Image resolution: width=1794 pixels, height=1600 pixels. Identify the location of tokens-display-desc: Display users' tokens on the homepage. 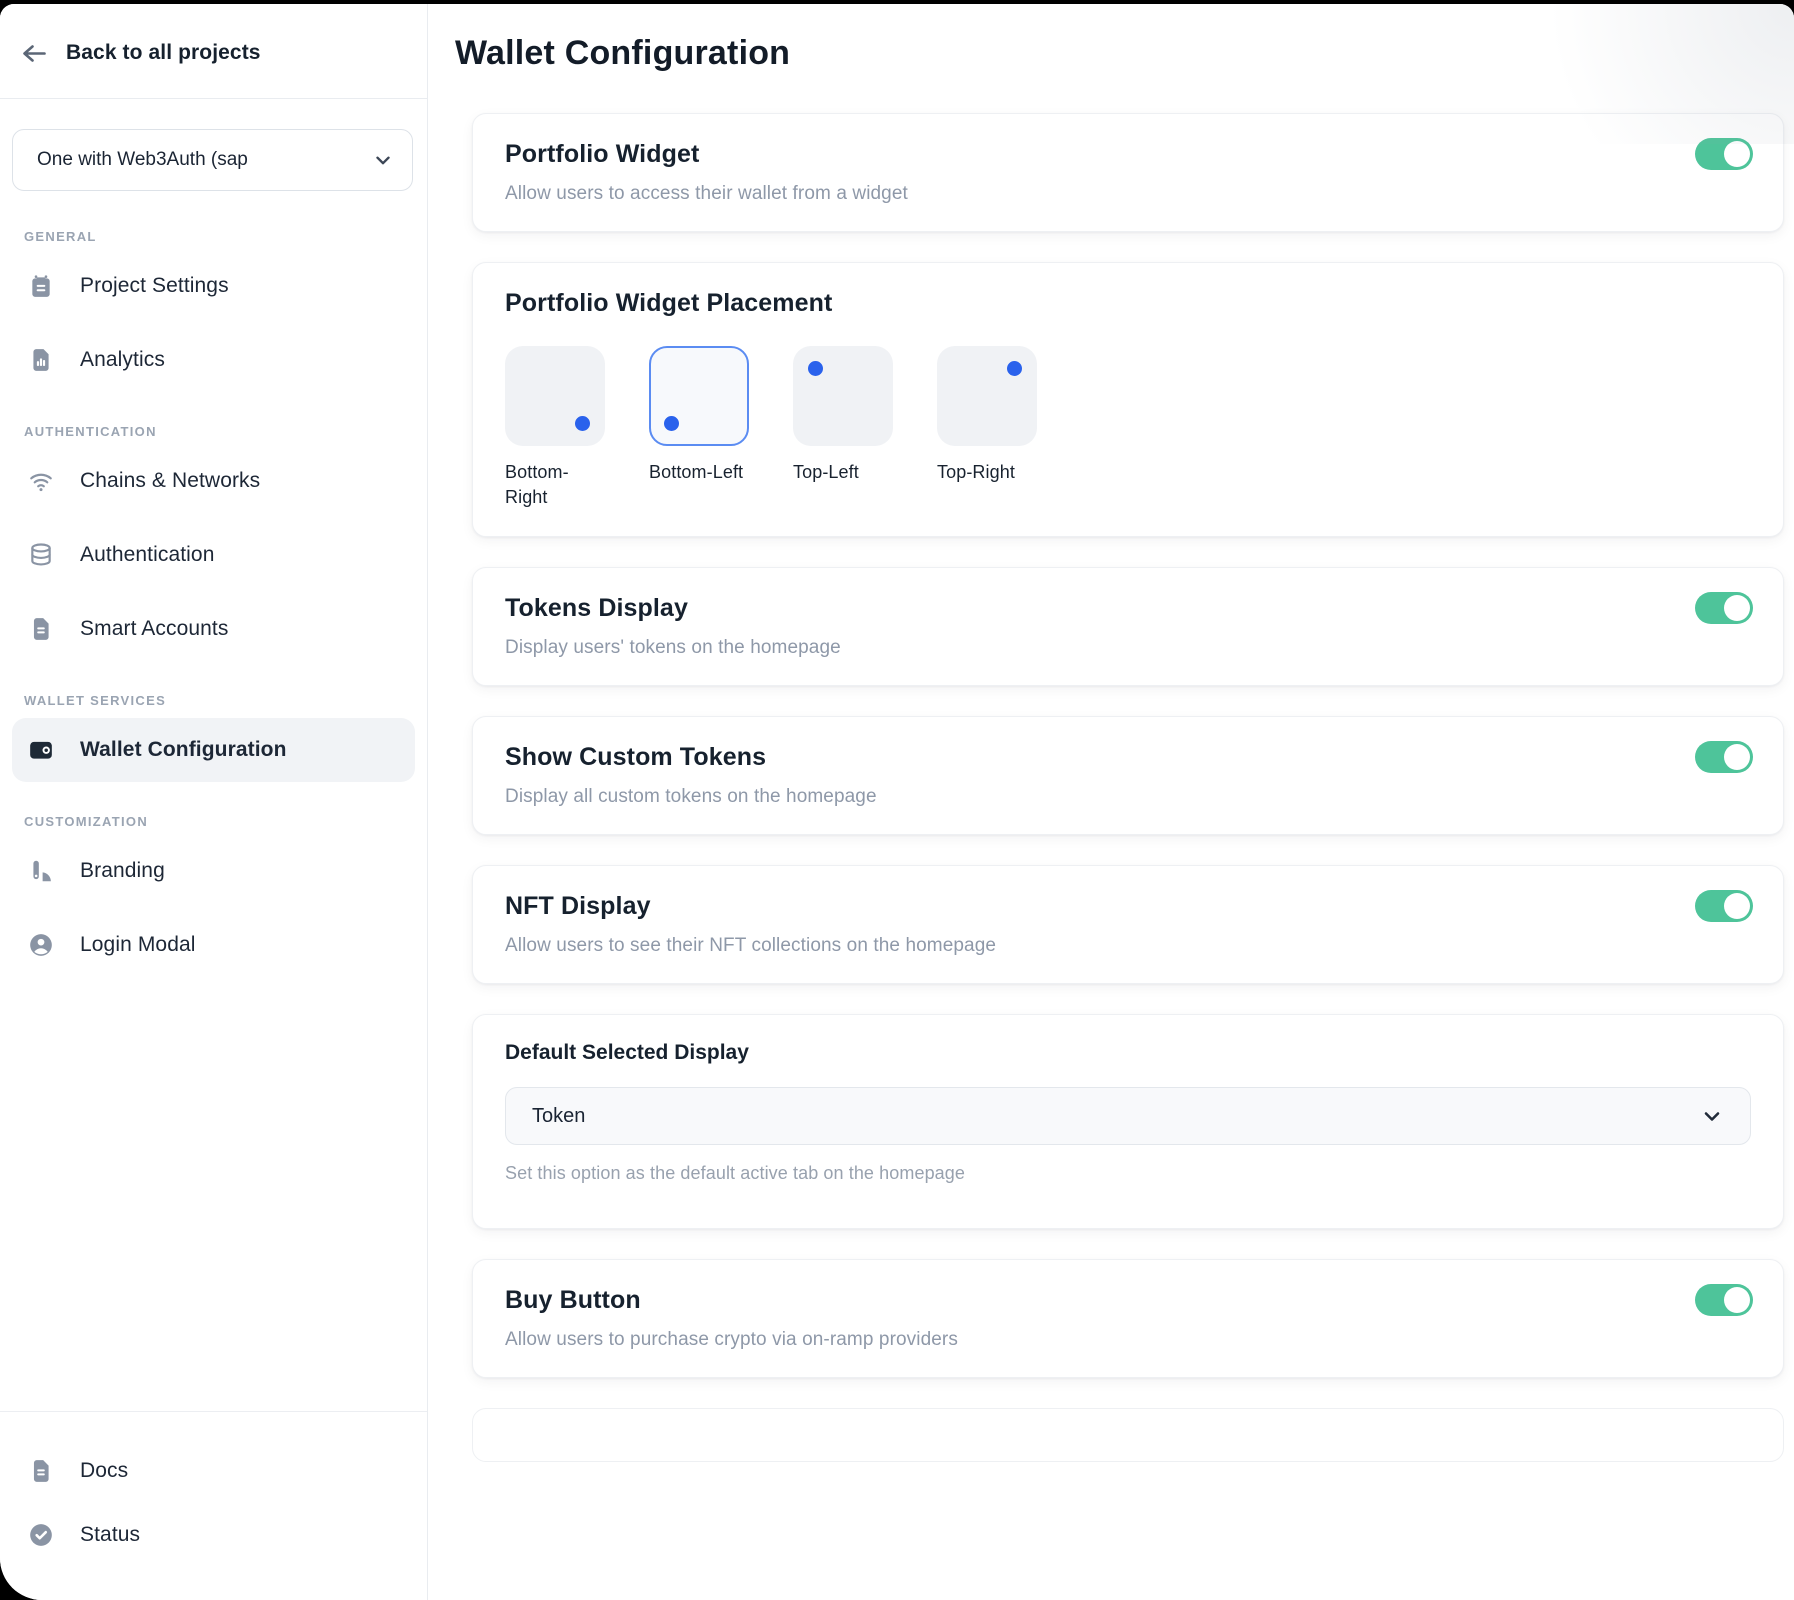
(673, 648).